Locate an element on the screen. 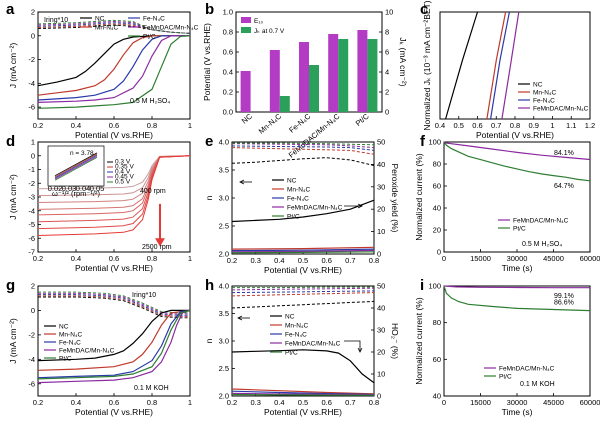 This screenshot has height=421, width=600. y-tick-label-i: 80 is located at coordinates (437, 322).